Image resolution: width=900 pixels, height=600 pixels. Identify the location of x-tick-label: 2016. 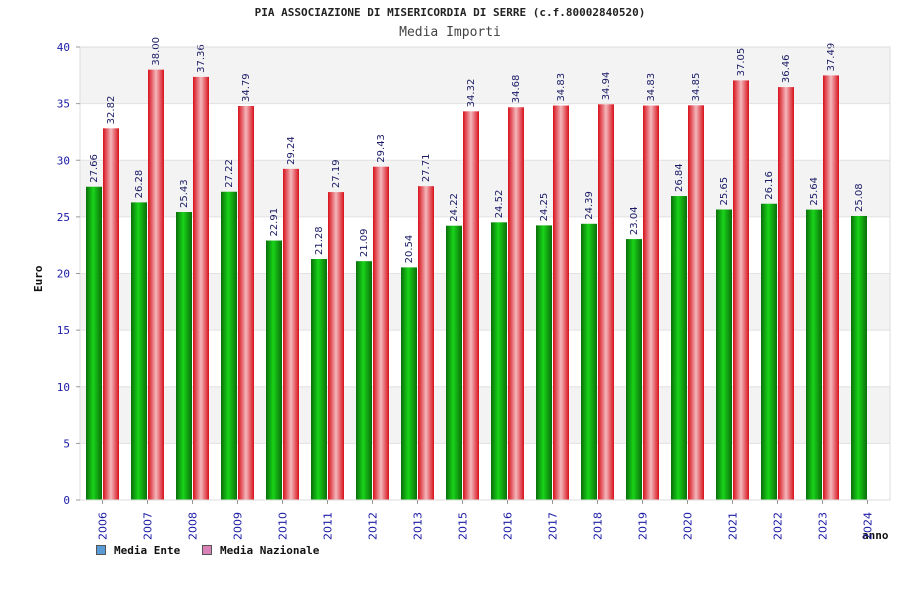
(508, 526).